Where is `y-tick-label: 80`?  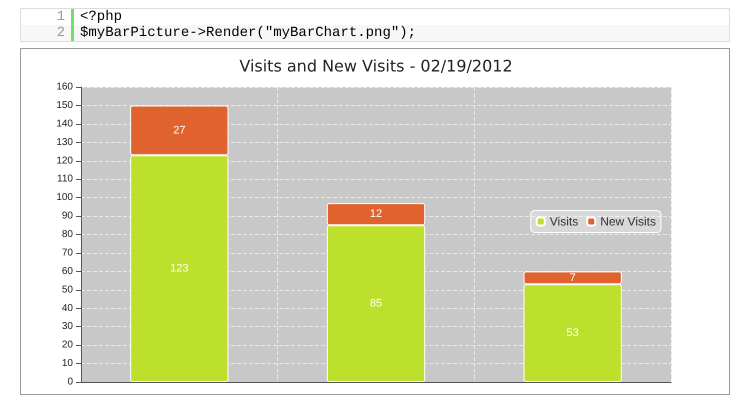 y-tick-label: 80 is located at coordinates (68, 234).